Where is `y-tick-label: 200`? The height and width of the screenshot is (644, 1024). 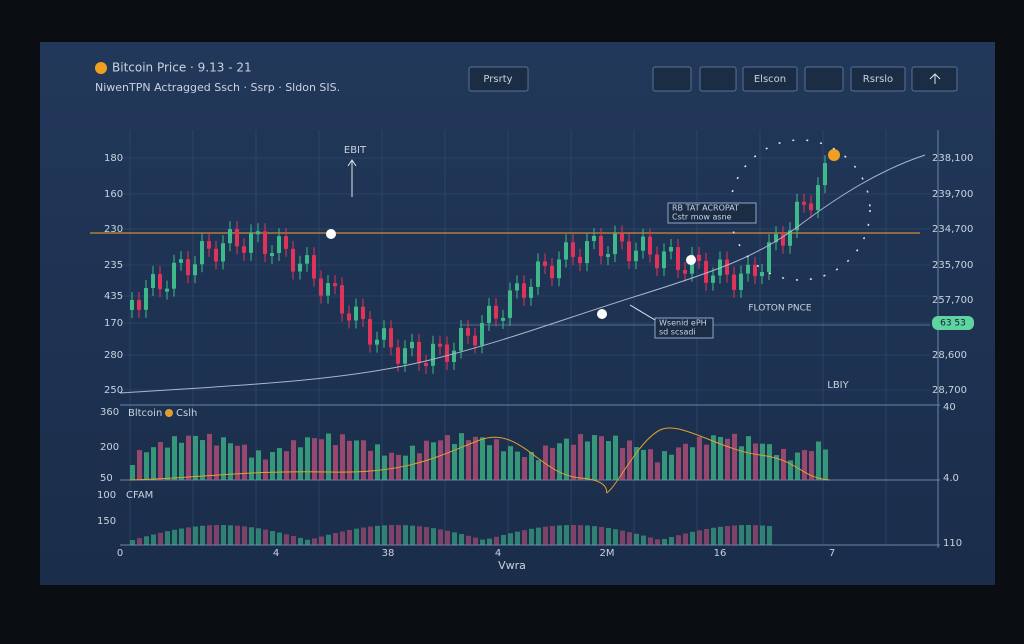 y-tick-label: 200 is located at coordinates (109, 447).